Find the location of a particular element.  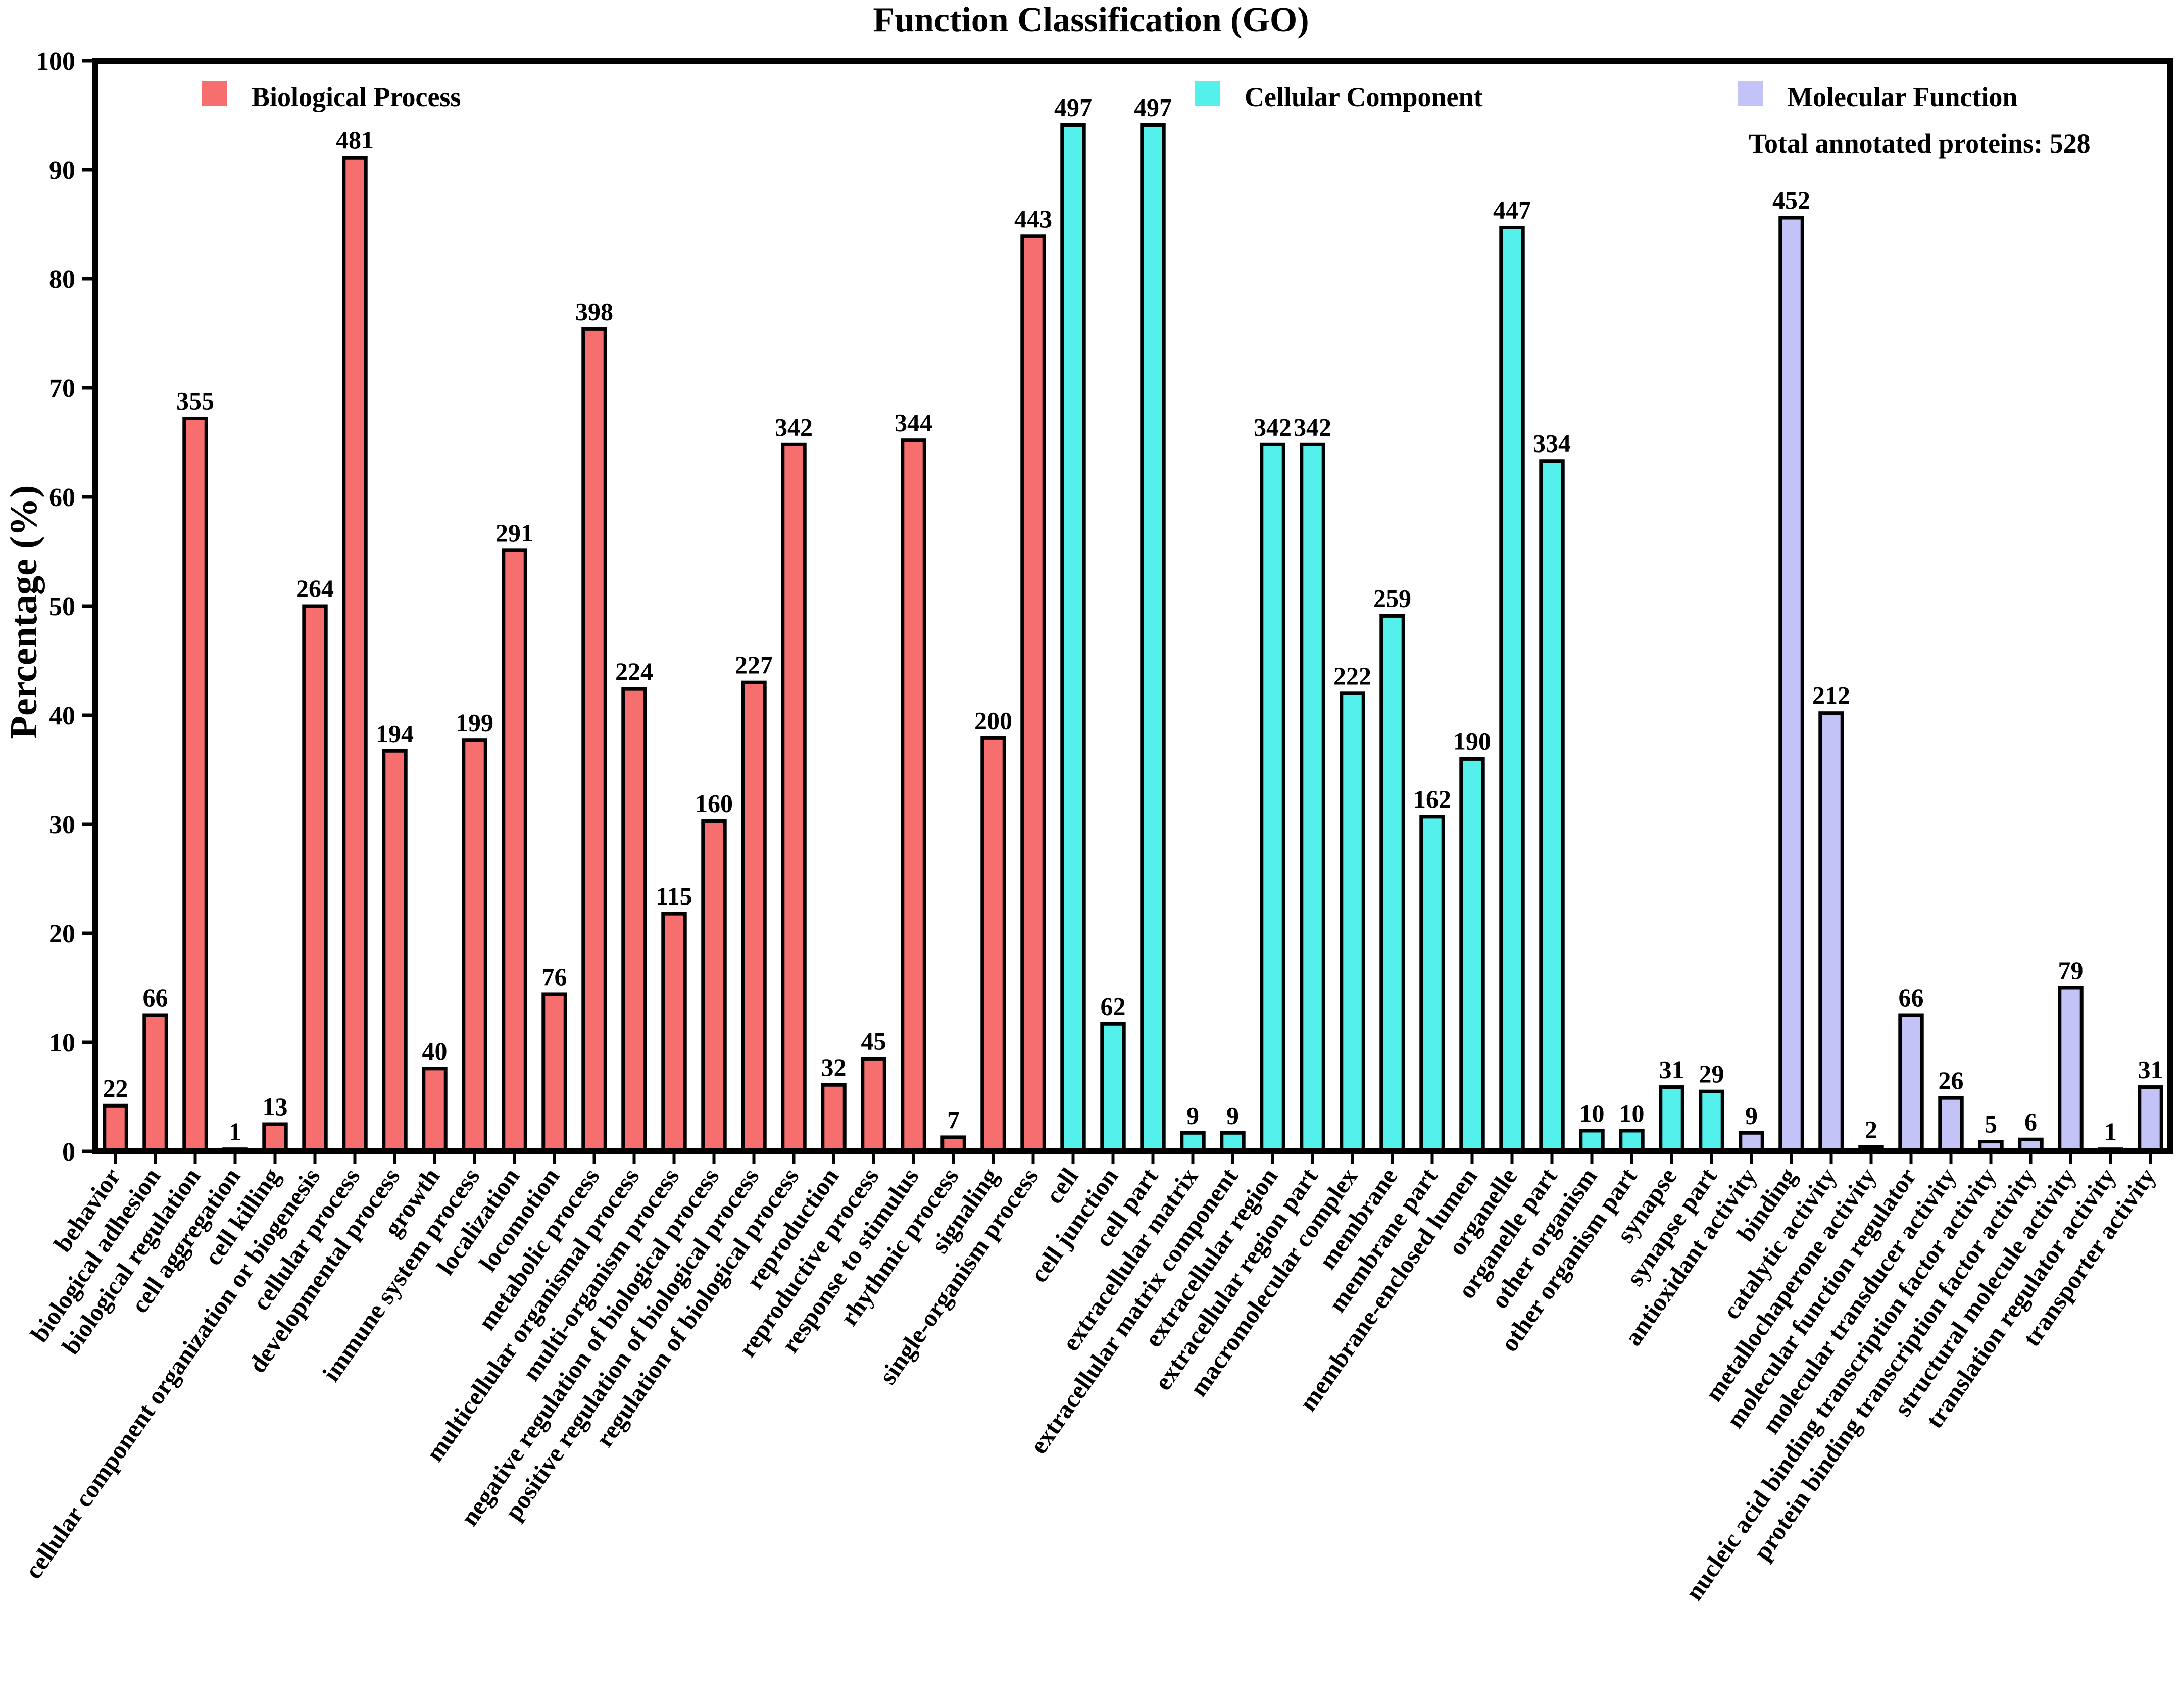

value-label-31: 222 is located at coordinates (1352, 676).